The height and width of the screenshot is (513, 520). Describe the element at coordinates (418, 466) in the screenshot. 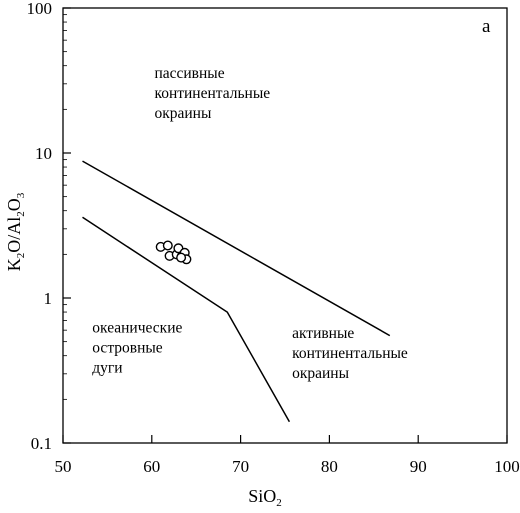

I see `x-tick-label: 90` at that location.